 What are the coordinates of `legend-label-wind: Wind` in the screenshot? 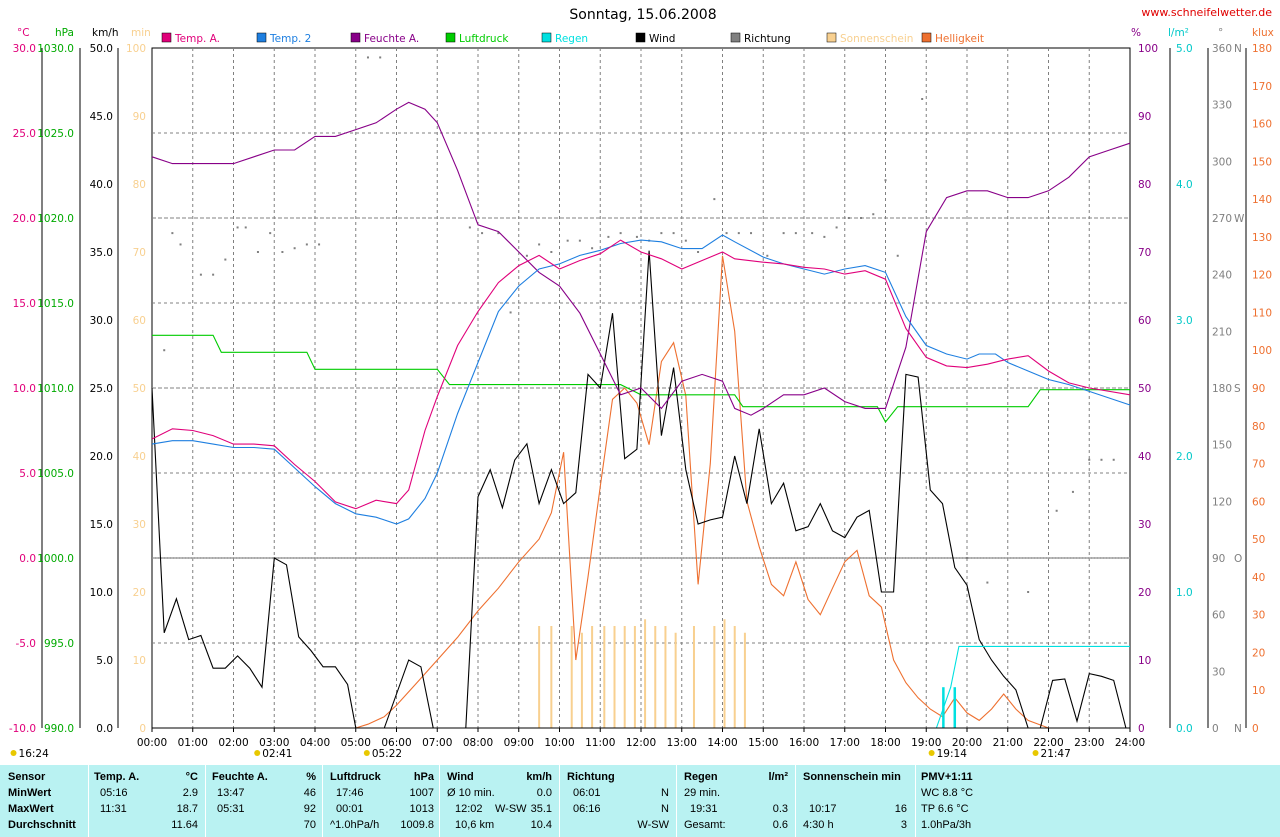 It's located at (662, 39).